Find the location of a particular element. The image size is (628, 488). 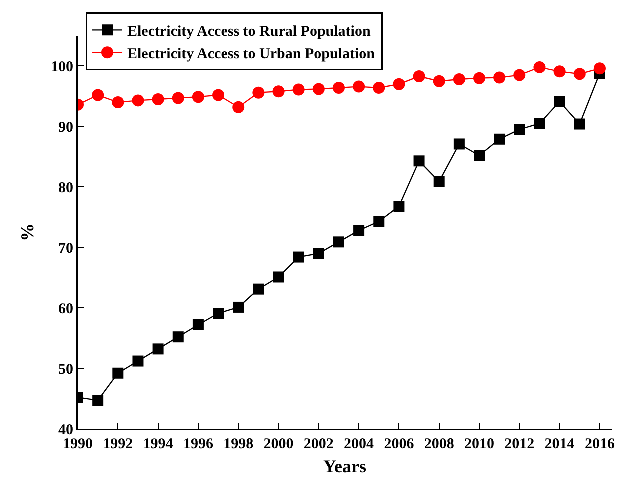

y-tick-label: 60 is located at coordinates (66, 309).